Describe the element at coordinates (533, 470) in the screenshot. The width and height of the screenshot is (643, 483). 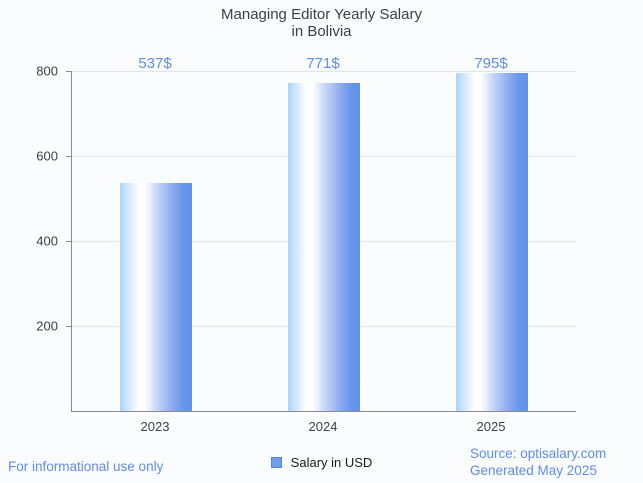
I see `generated-text: Generated May 2025` at that location.